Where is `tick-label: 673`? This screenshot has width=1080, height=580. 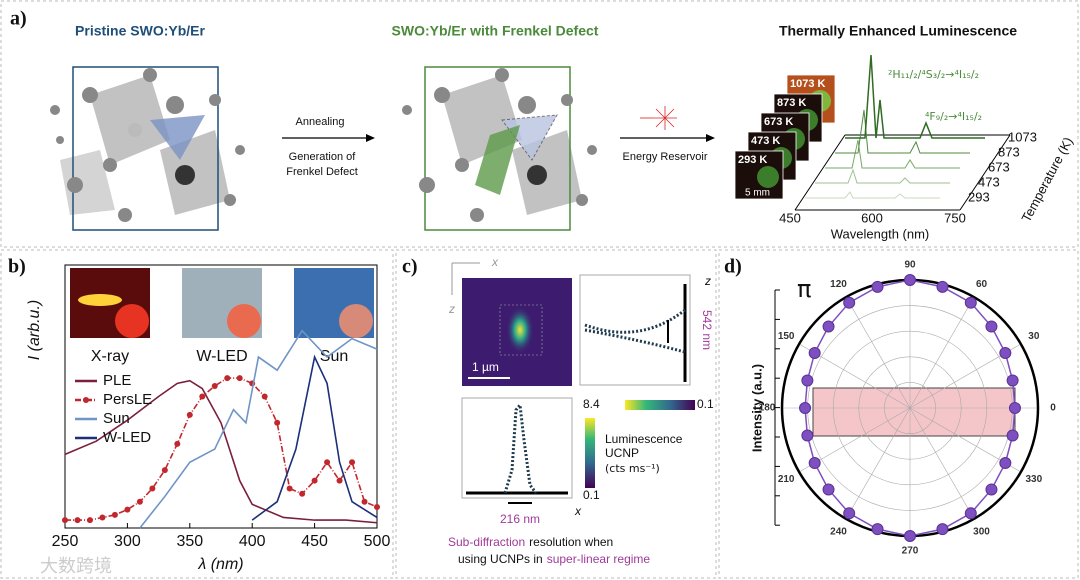
tick-label: 673 is located at coordinates (999, 166).